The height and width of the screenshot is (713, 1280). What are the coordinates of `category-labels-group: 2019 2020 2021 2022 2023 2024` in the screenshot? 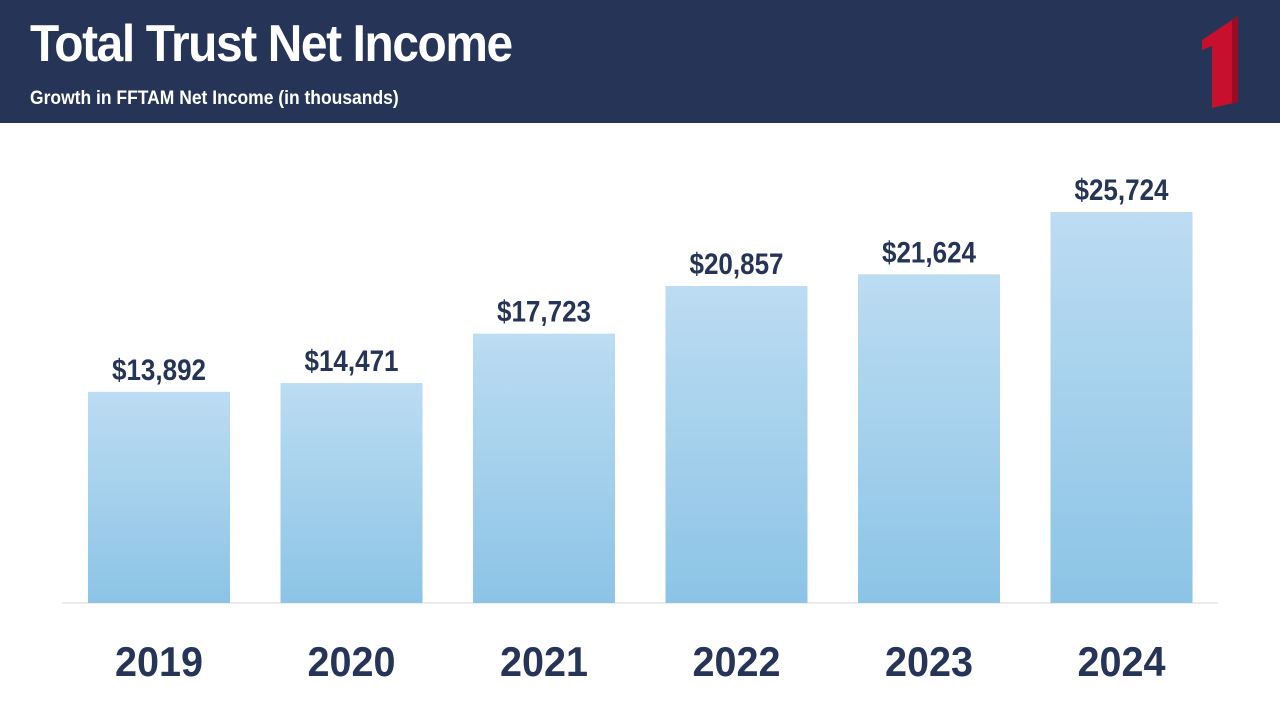 It's located at (640, 661).